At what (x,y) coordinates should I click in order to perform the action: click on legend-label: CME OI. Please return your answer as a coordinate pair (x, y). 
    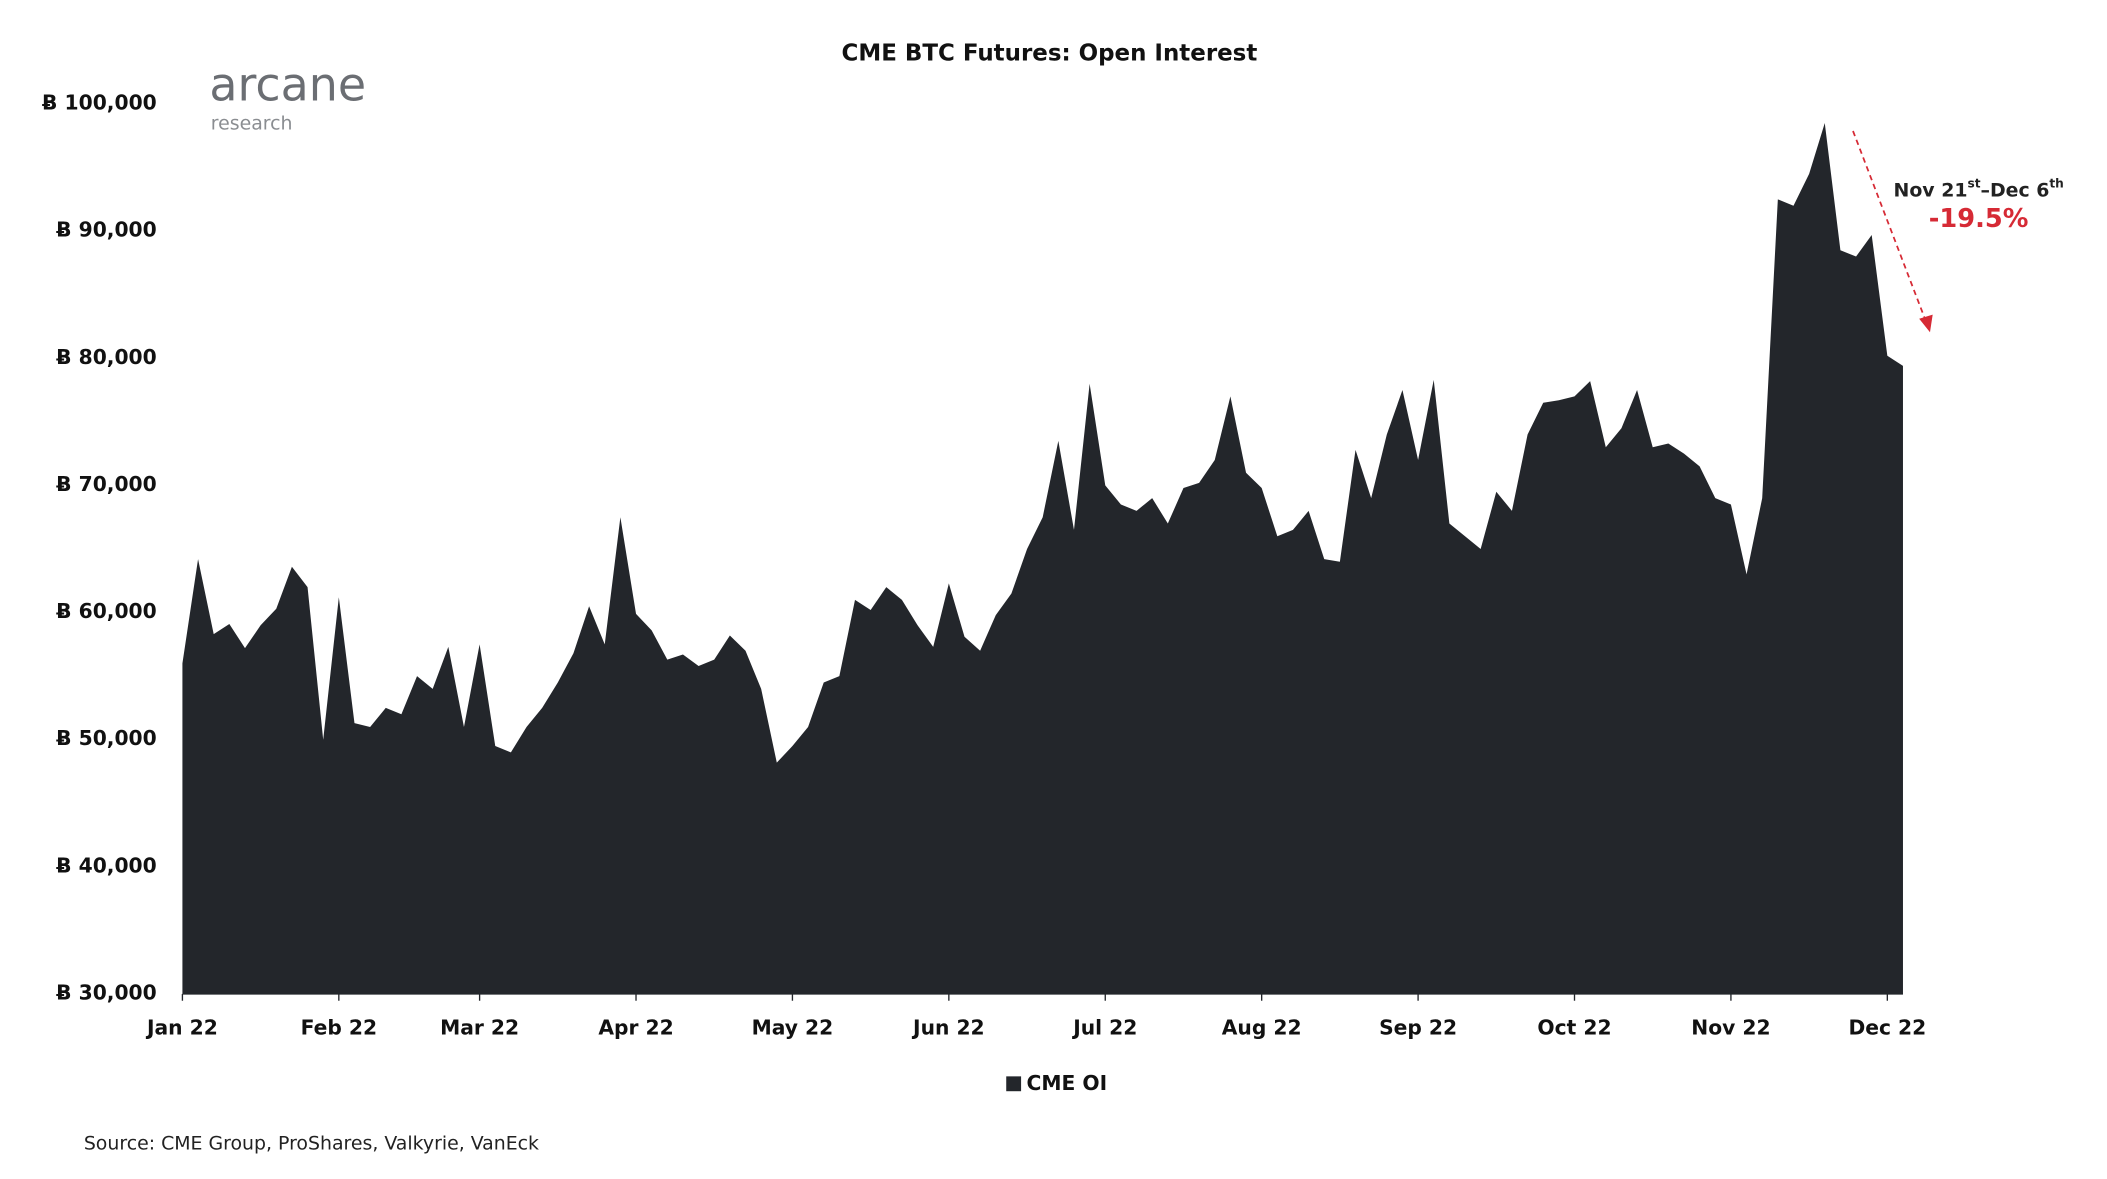
    Looking at the image, I should click on (1066, 1083).